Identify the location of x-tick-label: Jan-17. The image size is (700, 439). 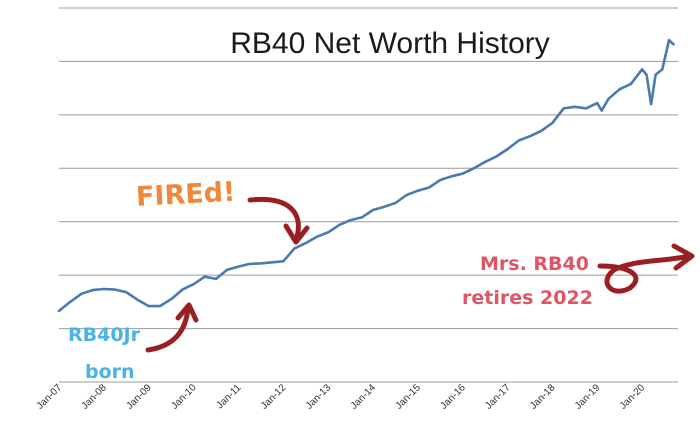
(498, 397).